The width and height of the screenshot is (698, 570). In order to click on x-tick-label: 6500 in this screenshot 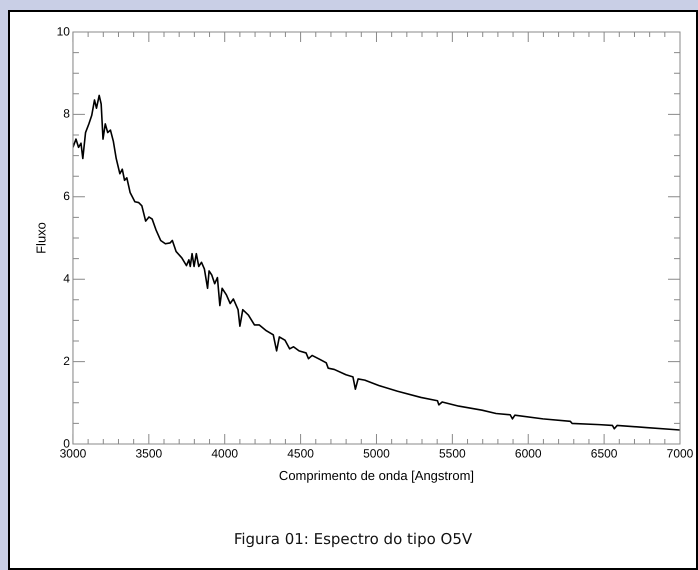, I will do `click(604, 453)`.